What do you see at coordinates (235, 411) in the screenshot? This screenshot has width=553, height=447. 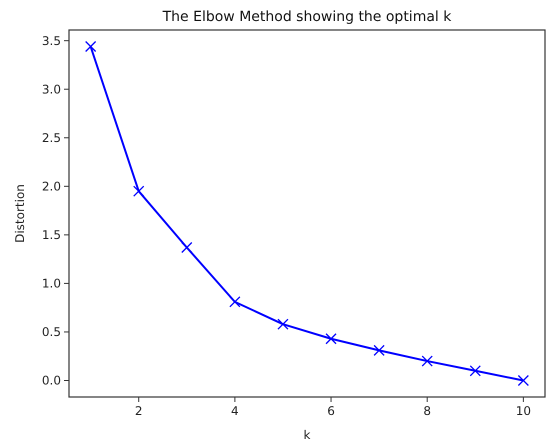 I see `x-tick-label: 4` at bounding box center [235, 411].